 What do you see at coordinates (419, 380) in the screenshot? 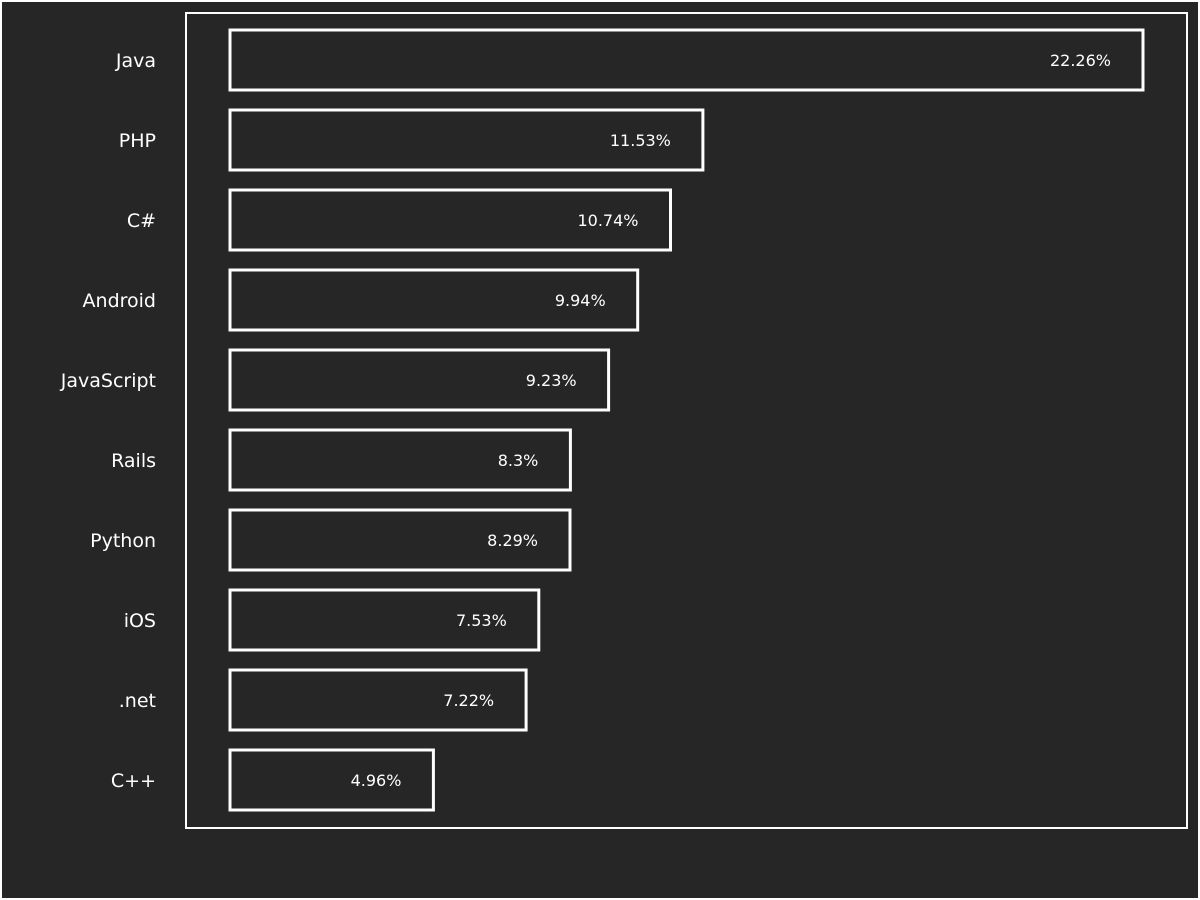
I see `bar-javascript` at bounding box center [419, 380].